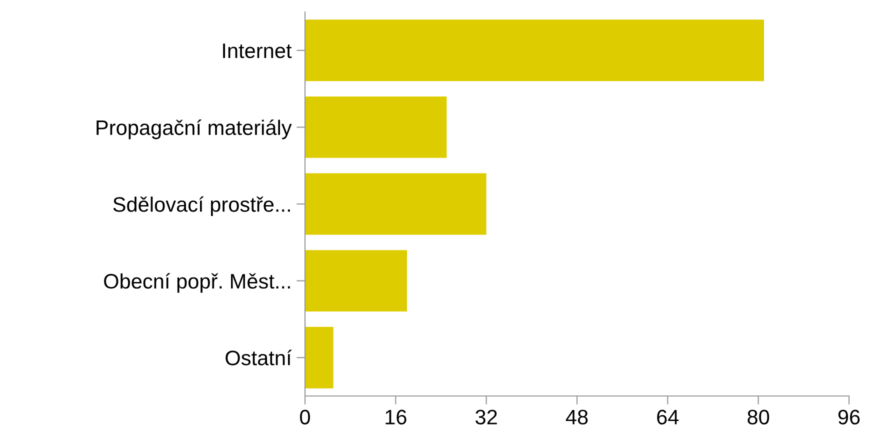  I want to click on x-tick-label: 48, so click(577, 417).